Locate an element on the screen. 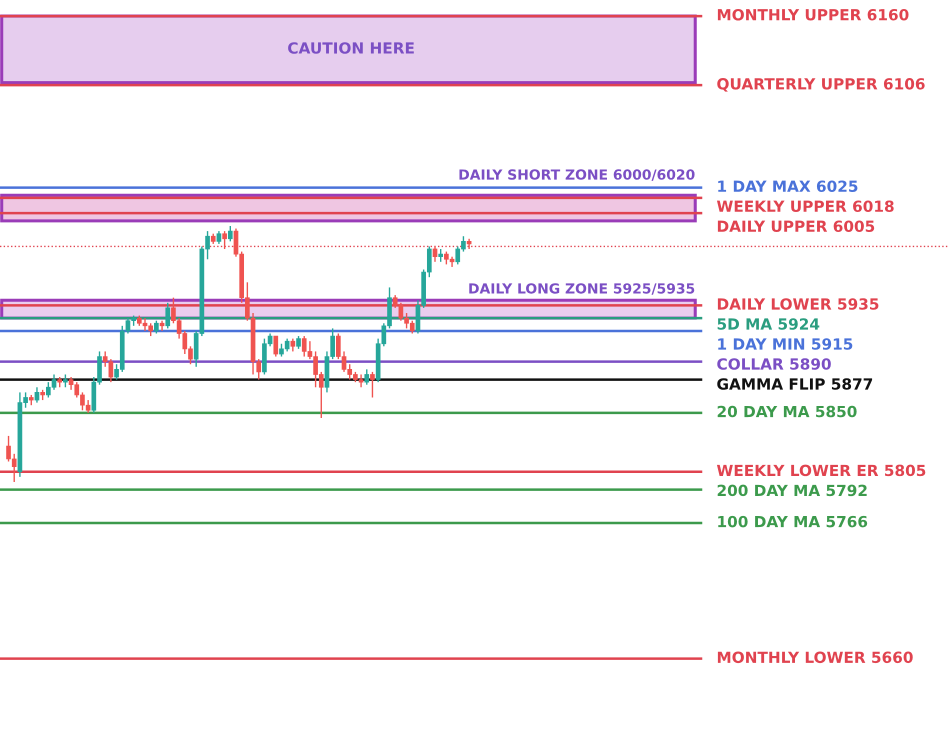 The width and height of the screenshot is (949, 748). ref-line-label: WEEKLY LOWER ER 5805 is located at coordinates (821, 470).